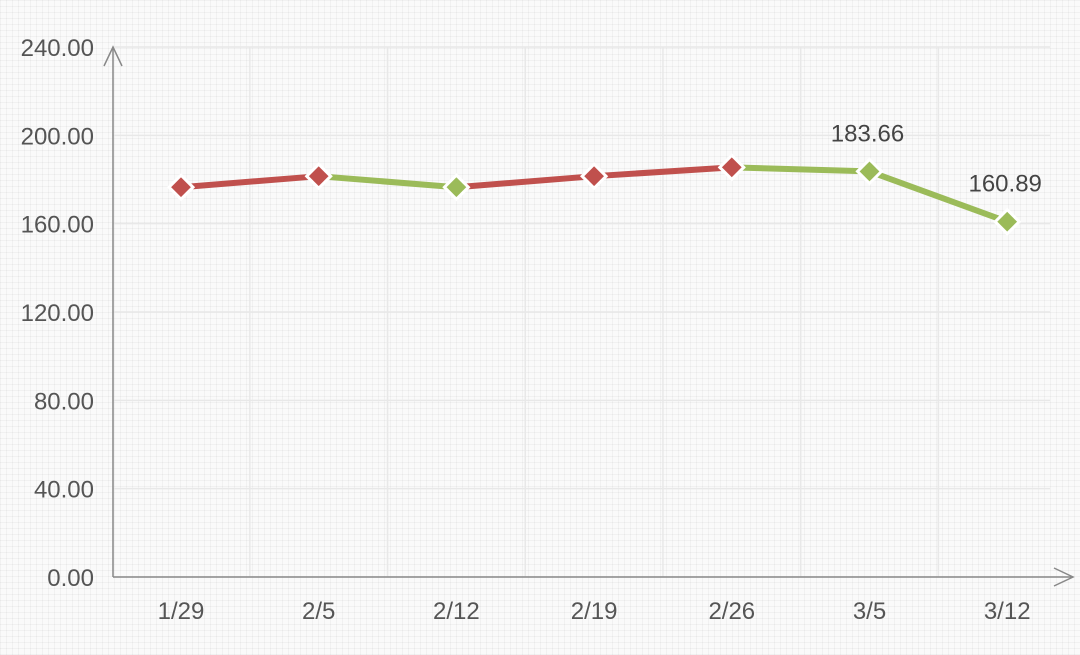  I want to click on y-axis-arrow, so click(113, 56).